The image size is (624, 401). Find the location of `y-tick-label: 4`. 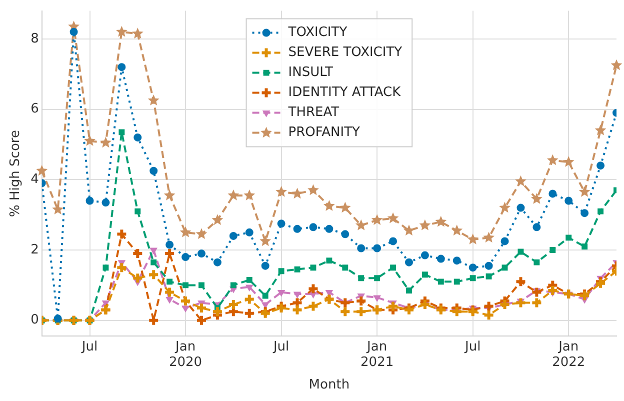

y-tick-label: 4 is located at coordinates (34, 180).